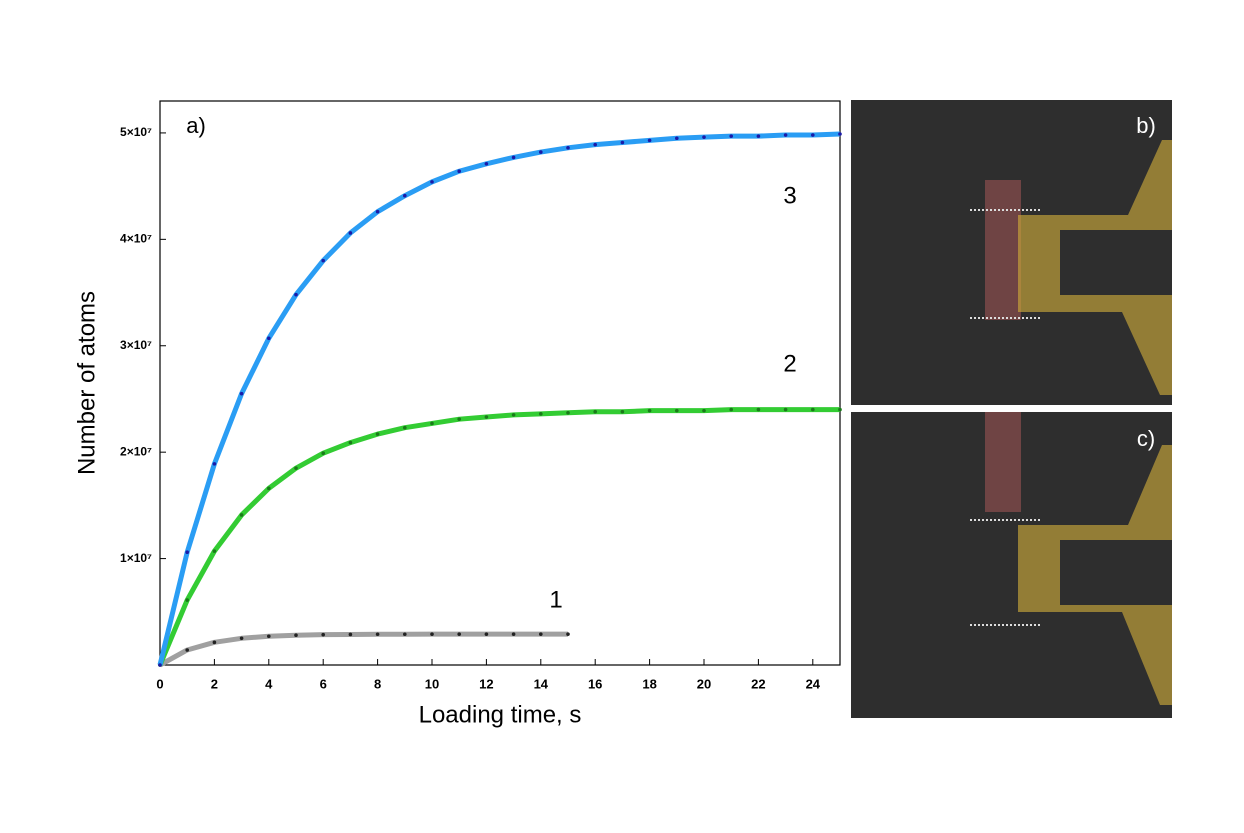 The image size is (1244, 833). What do you see at coordinates (196, 125) in the screenshot?
I see `panel-label: a)` at bounding box center [196, 125].